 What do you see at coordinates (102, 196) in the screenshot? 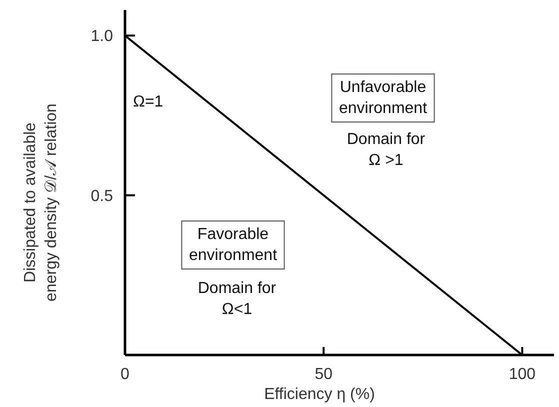
I see `y-tick-label: 0.5` at bounding box center [102, 196].